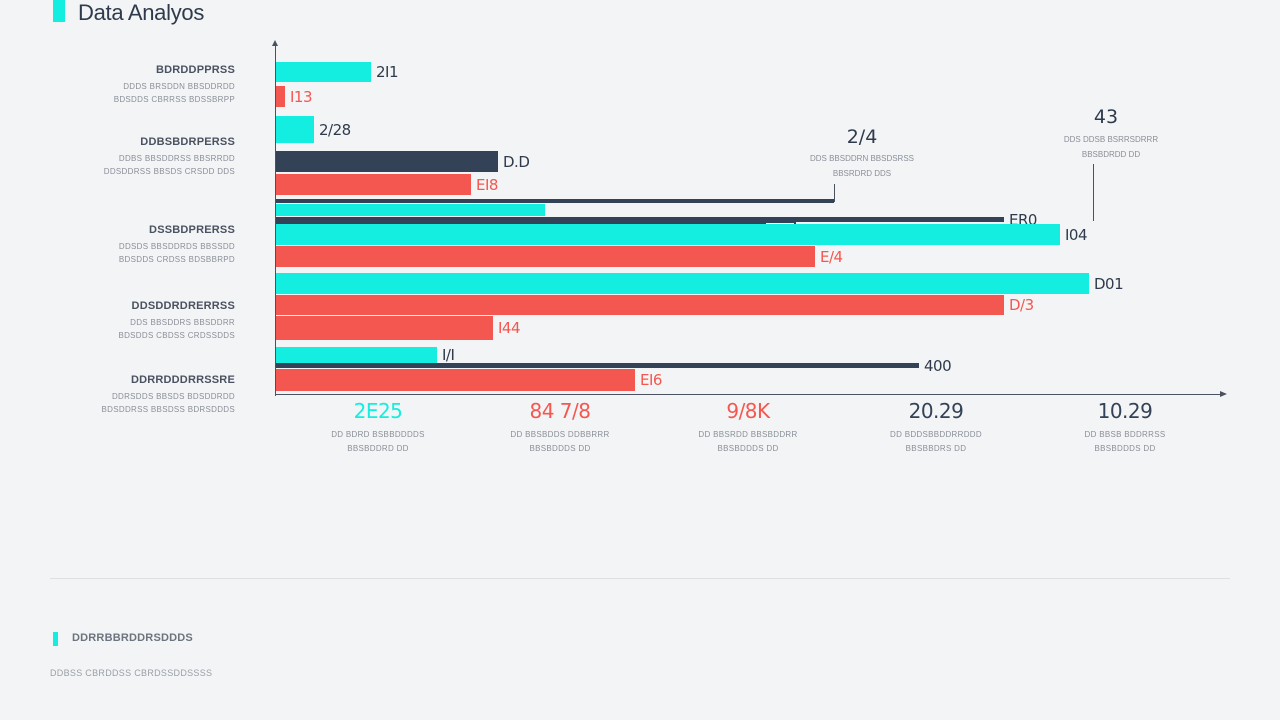 The width and height of the screenshot is (1280, 720). I want to click on stat-caption: BBSBDDRD DD, so click(378, 448).